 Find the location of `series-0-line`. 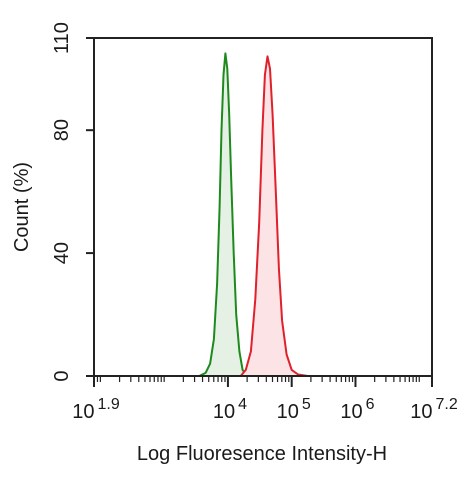

series-0-line is located at coordinates (223, 214).